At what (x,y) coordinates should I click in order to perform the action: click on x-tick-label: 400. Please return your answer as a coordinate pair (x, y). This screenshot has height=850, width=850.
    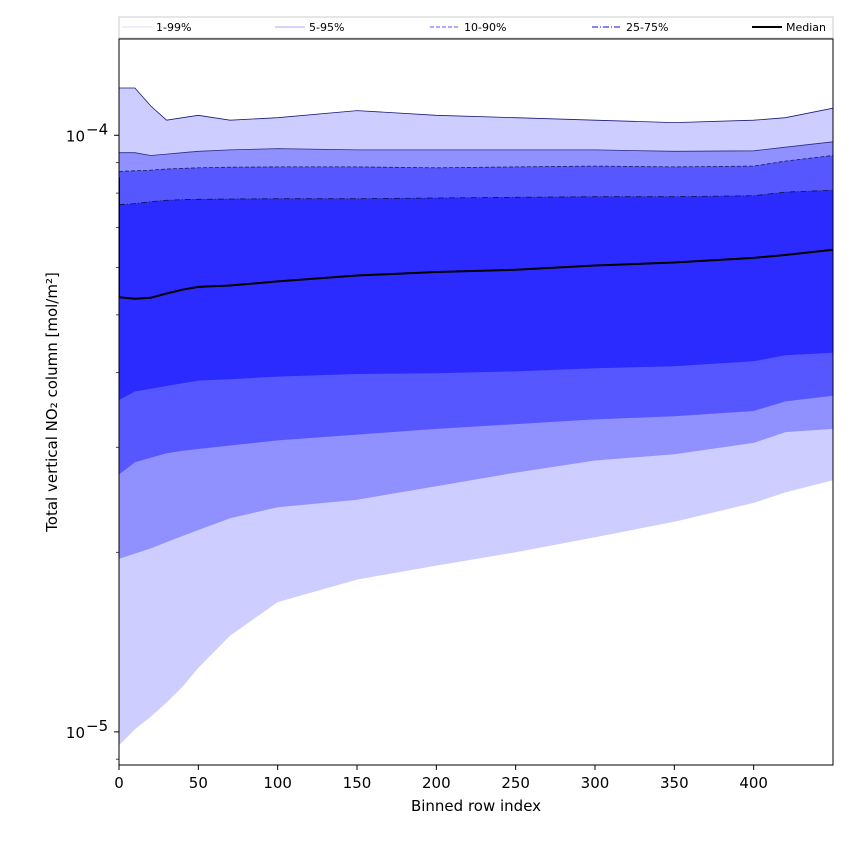
    Looking at the image, I should click on (753, 783).